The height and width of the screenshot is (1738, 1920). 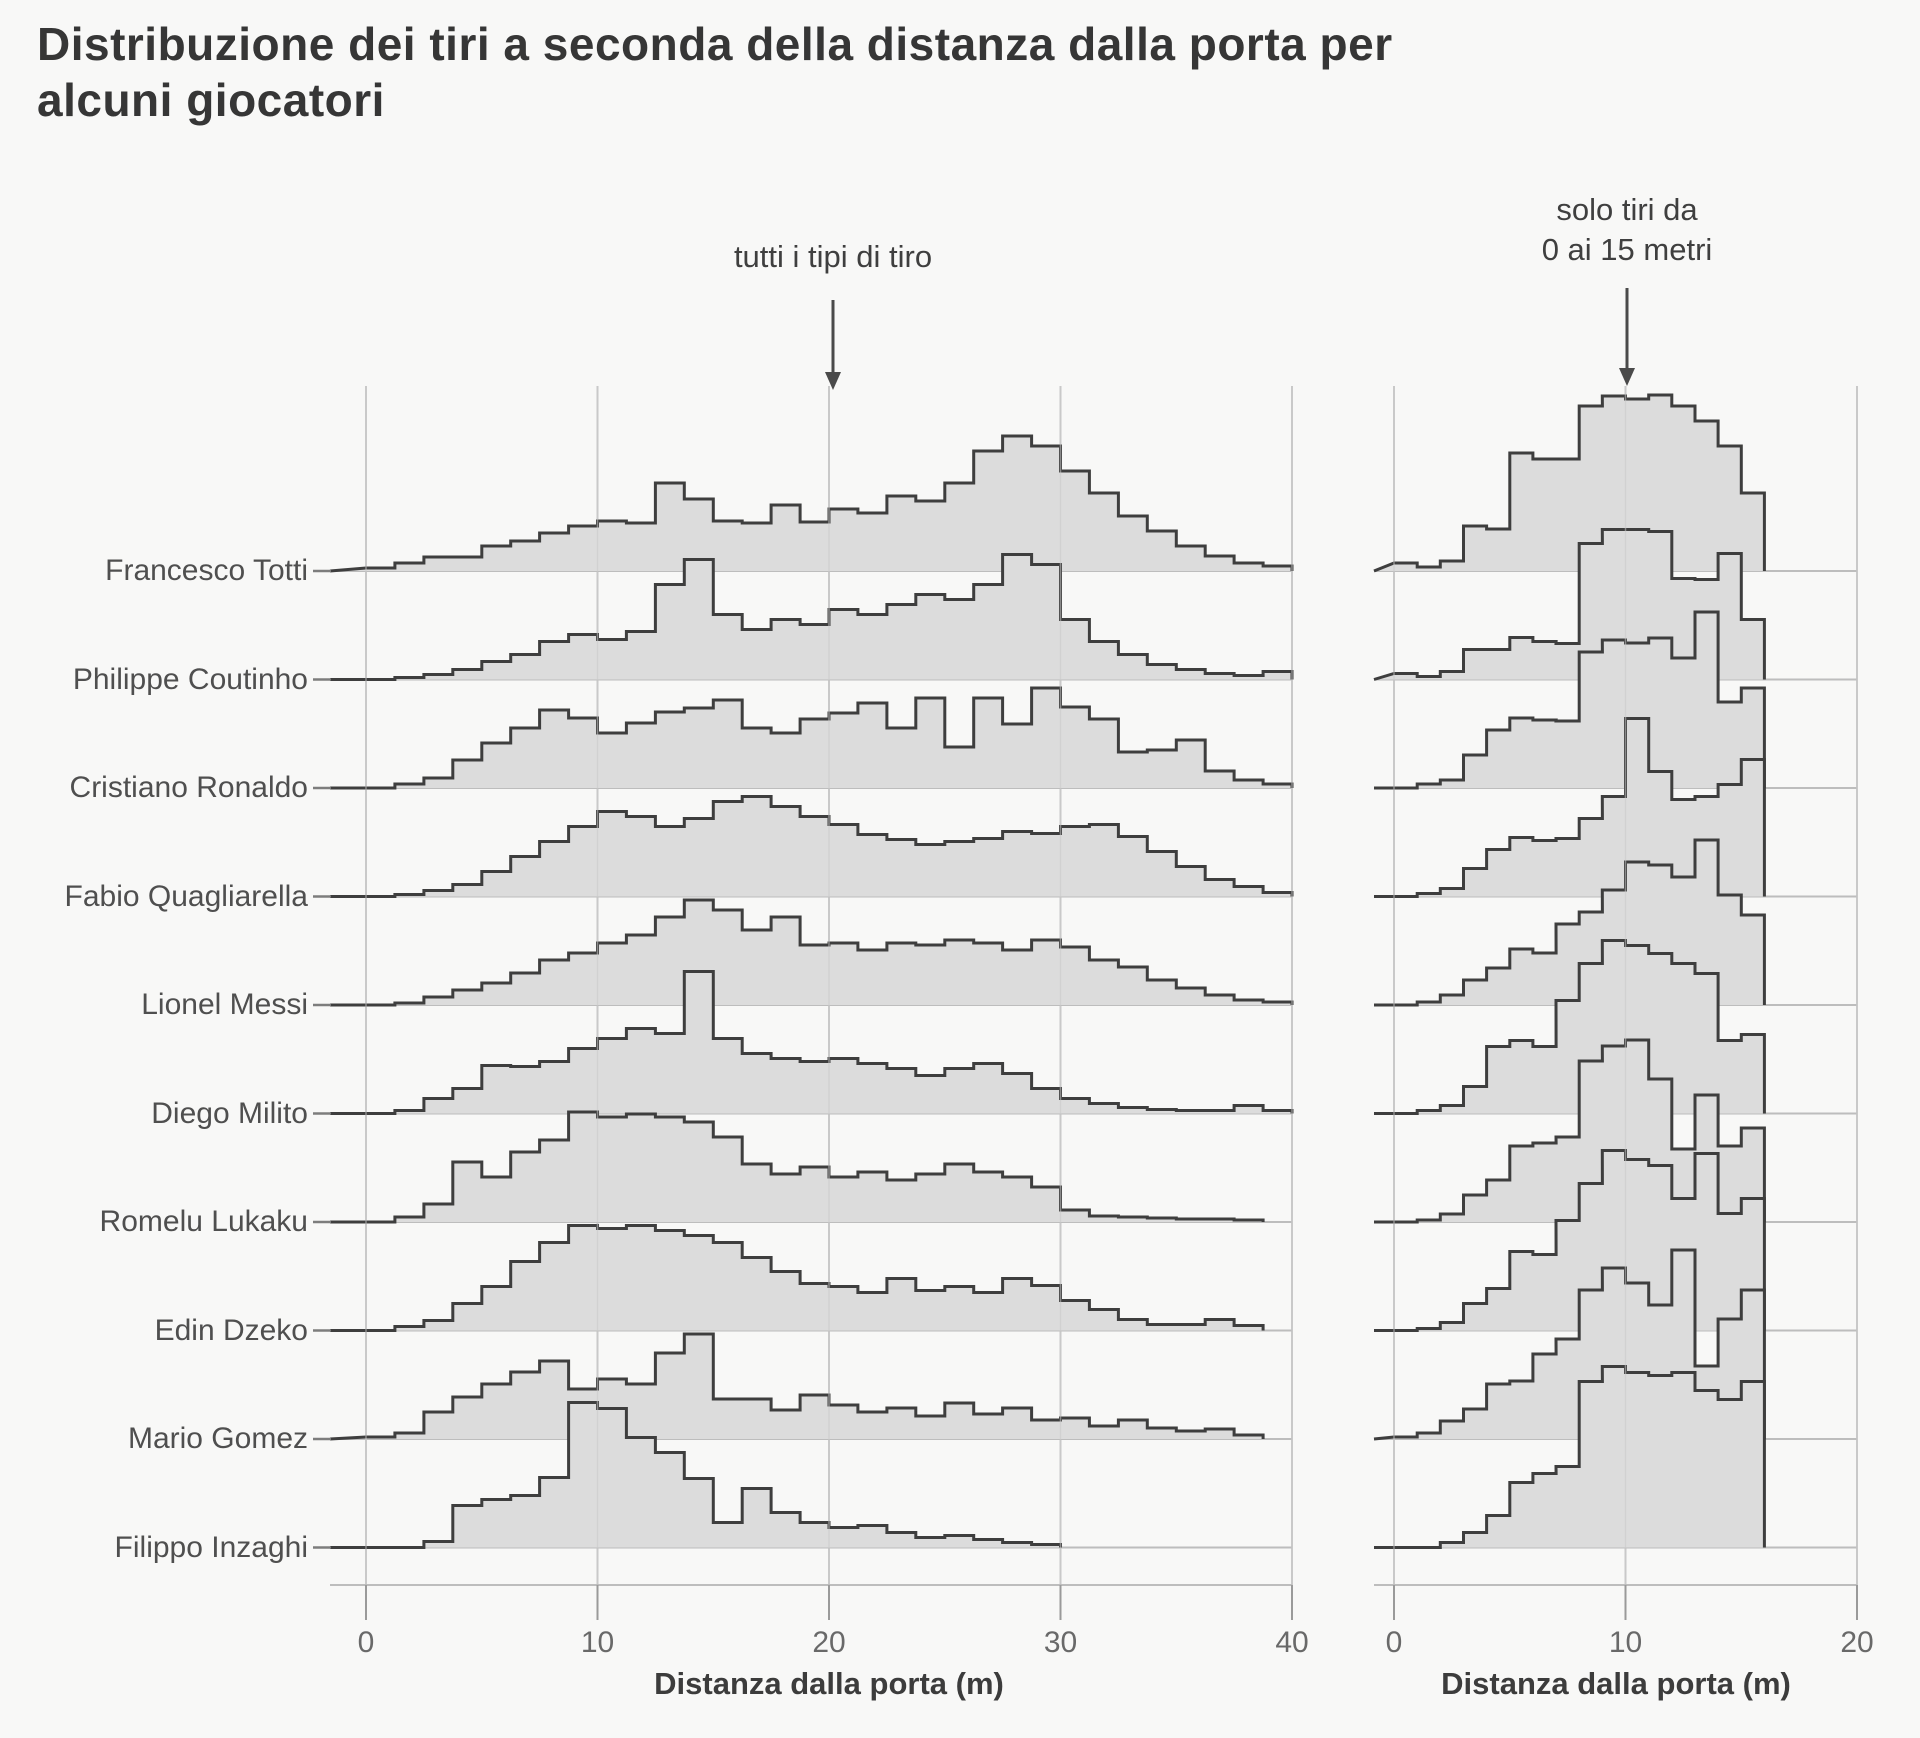 What do you see at coordinates (1627, 230) in the screenshot?
I see `annotation-close-shots: solo tiri da 0 ai 15 metri` at bounding box center [1627, 230].